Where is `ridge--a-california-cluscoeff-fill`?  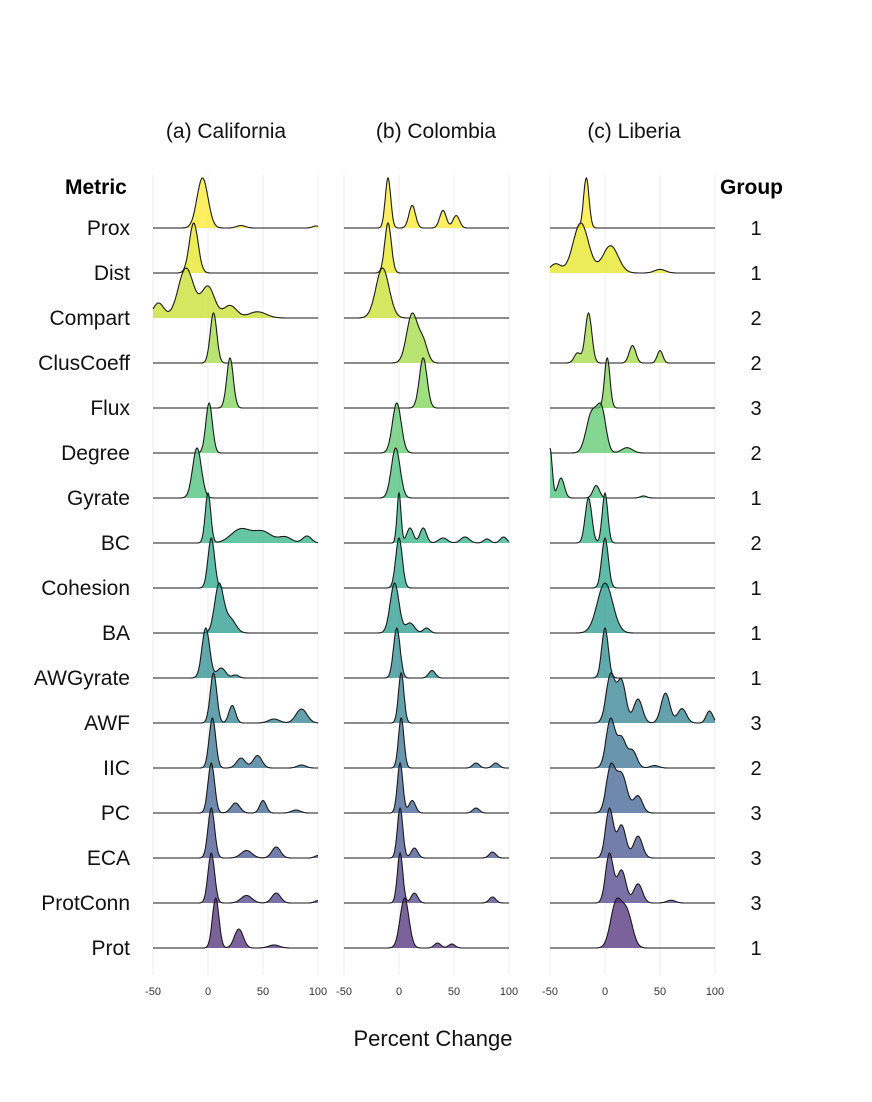 ridge--a-california-cluscoeff-fill is located at coordinates (235, 338).